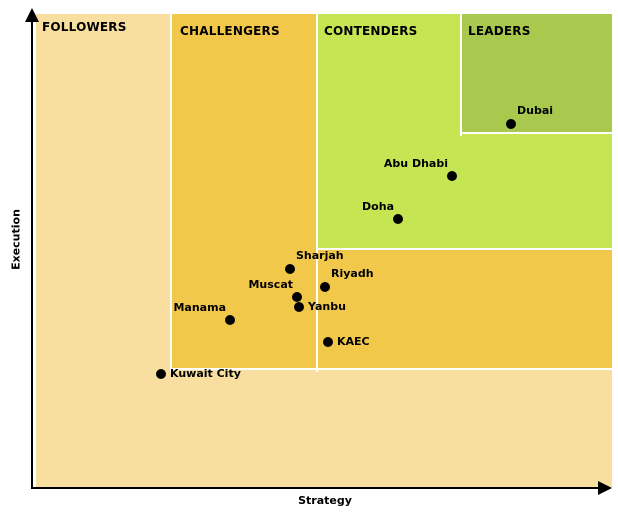  Describe the element at coordinates (325, 500) in the screenshot. I see `x-axis-title: Strategy` at that location.